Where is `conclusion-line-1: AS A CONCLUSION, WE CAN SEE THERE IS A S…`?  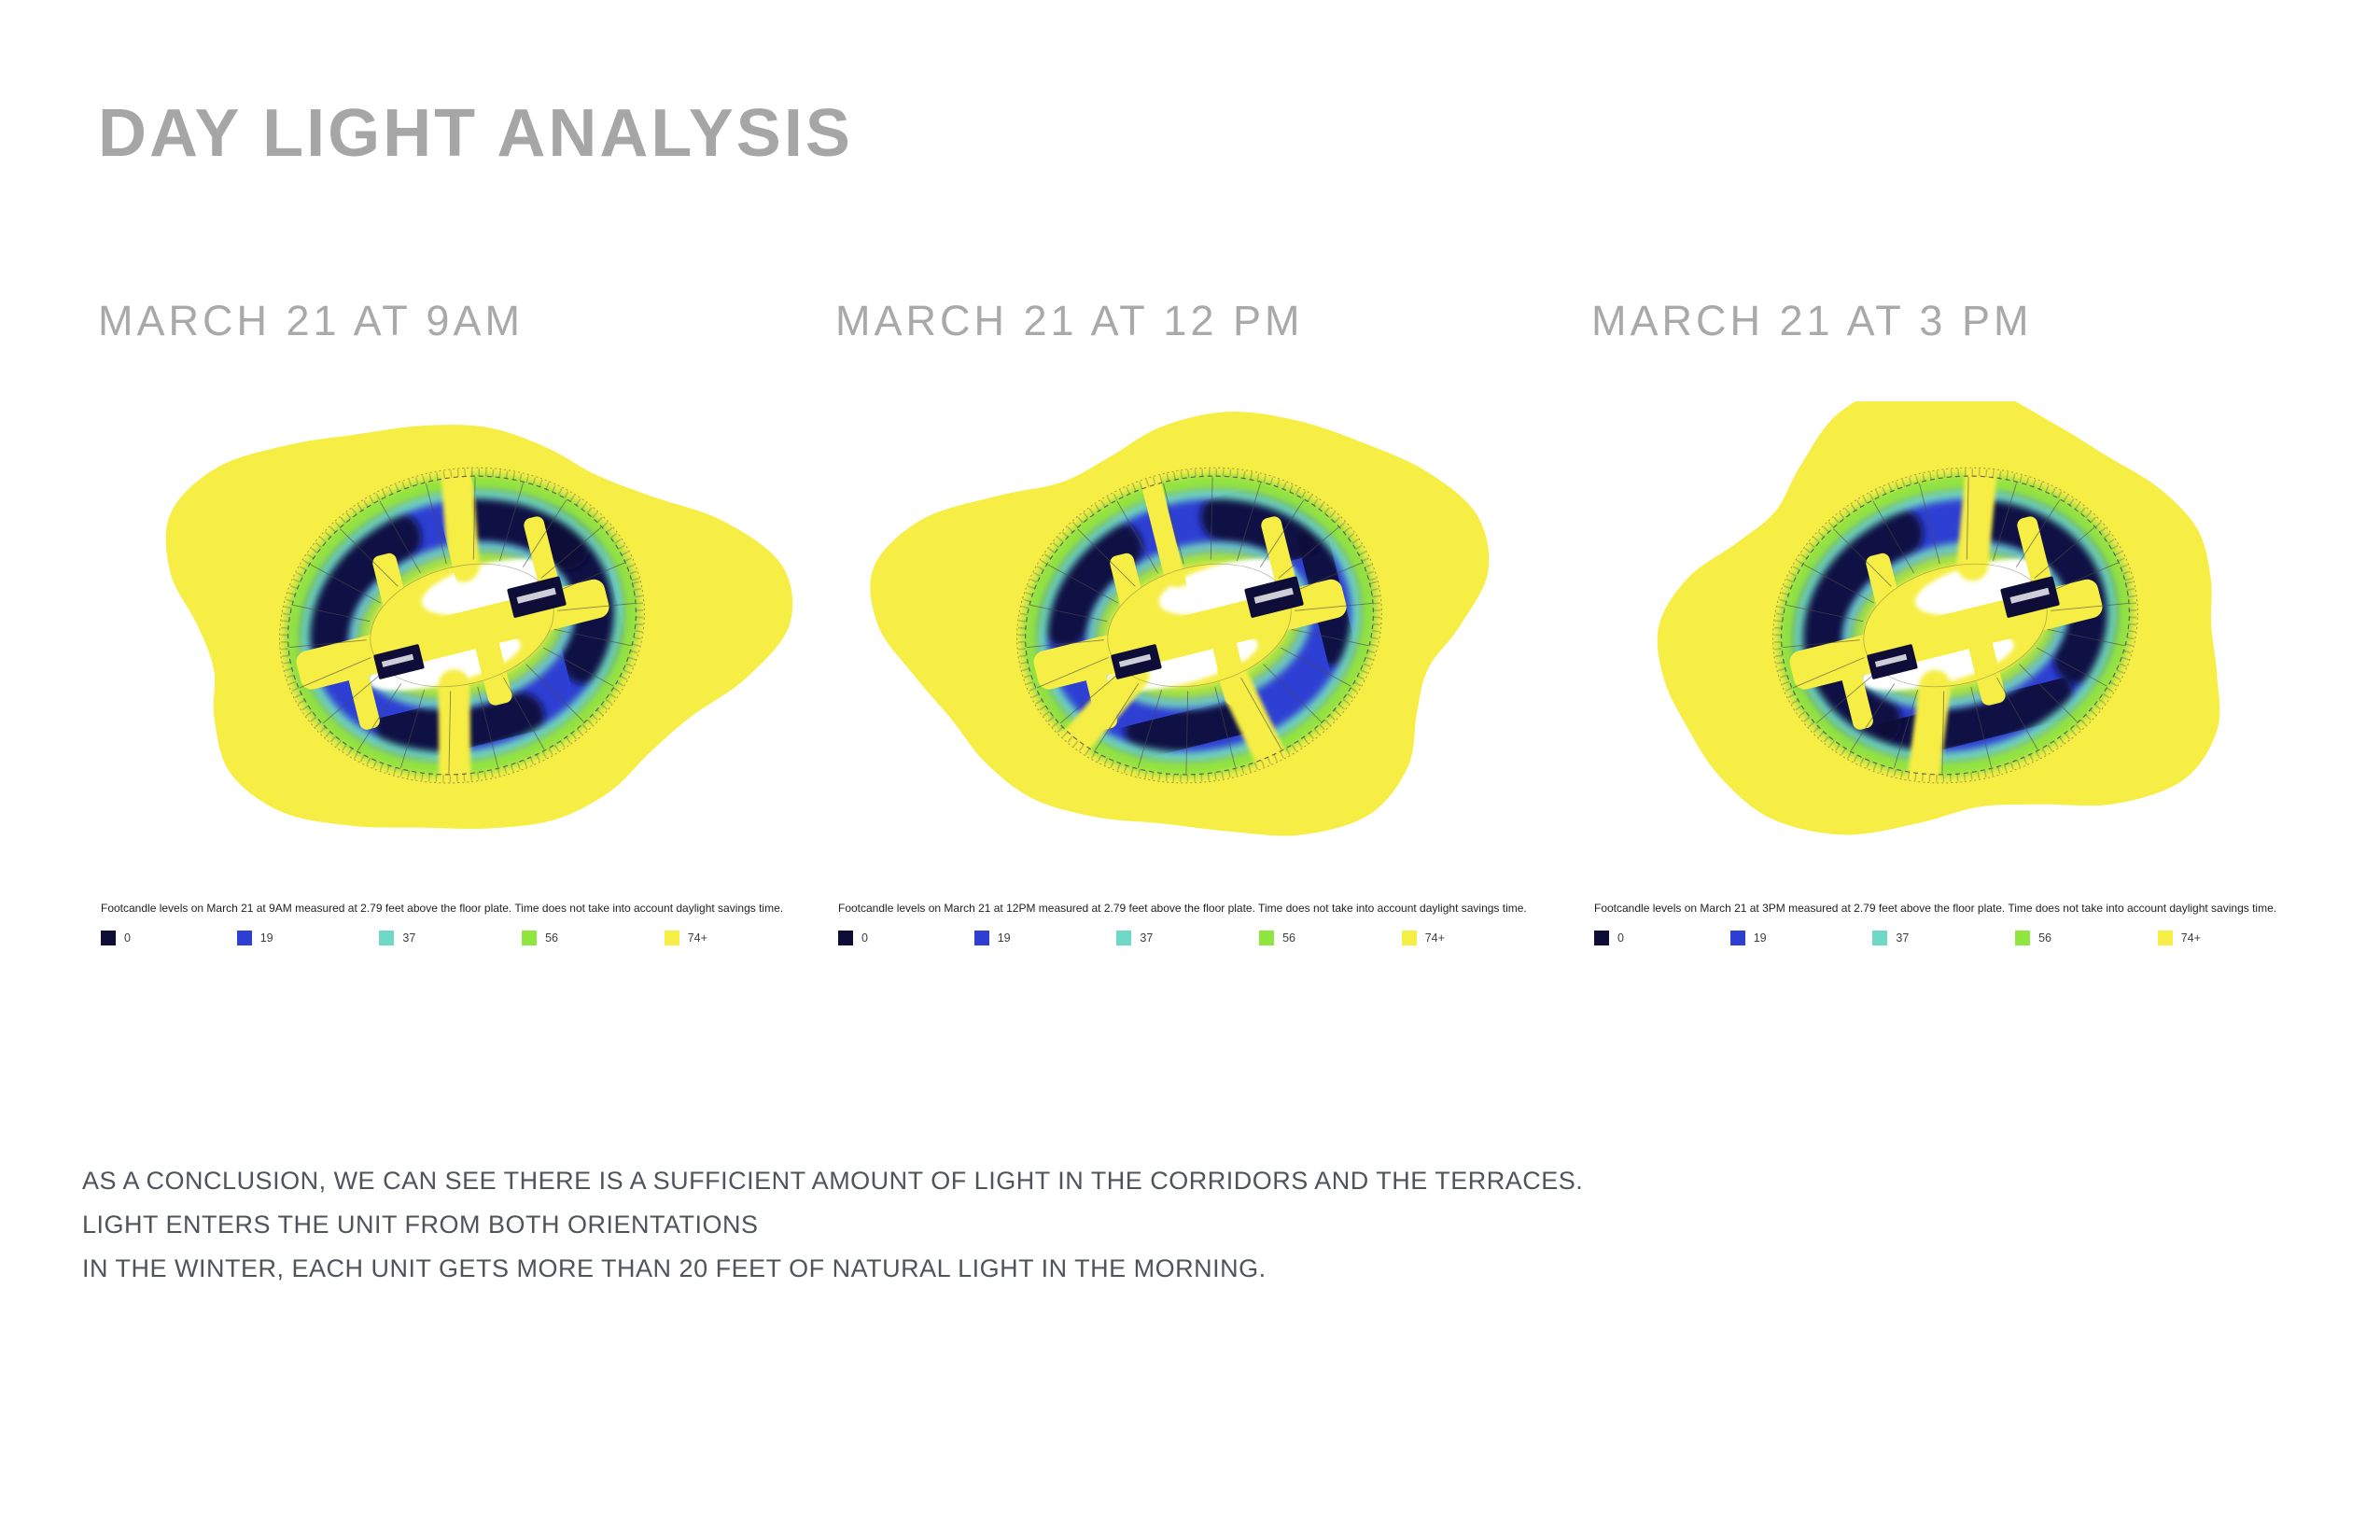
conclusion-line-1: AS A CONCLUSION, WE CAN SEE THERE IS A S… is located at coordinates (833, 1181).